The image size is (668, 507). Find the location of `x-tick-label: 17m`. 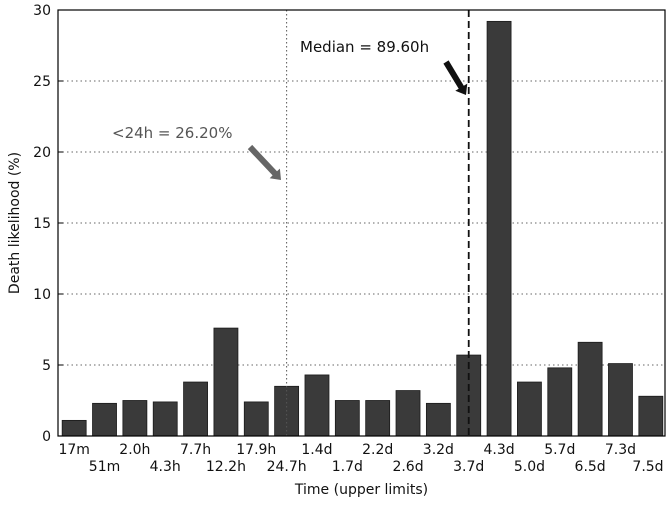

x-tick-label: 17m is located at coordinates (73, 450).